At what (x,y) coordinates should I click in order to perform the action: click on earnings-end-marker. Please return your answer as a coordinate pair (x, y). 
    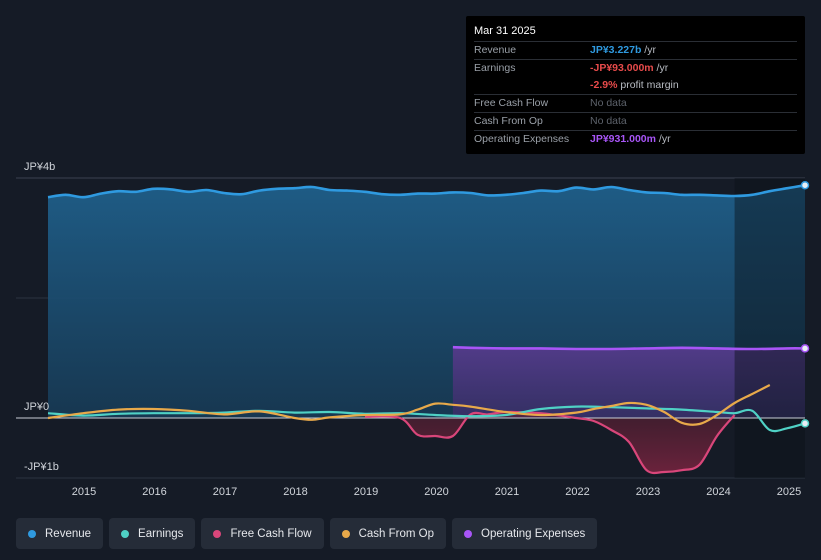
    Looking at the image, I should click on (805, 423).